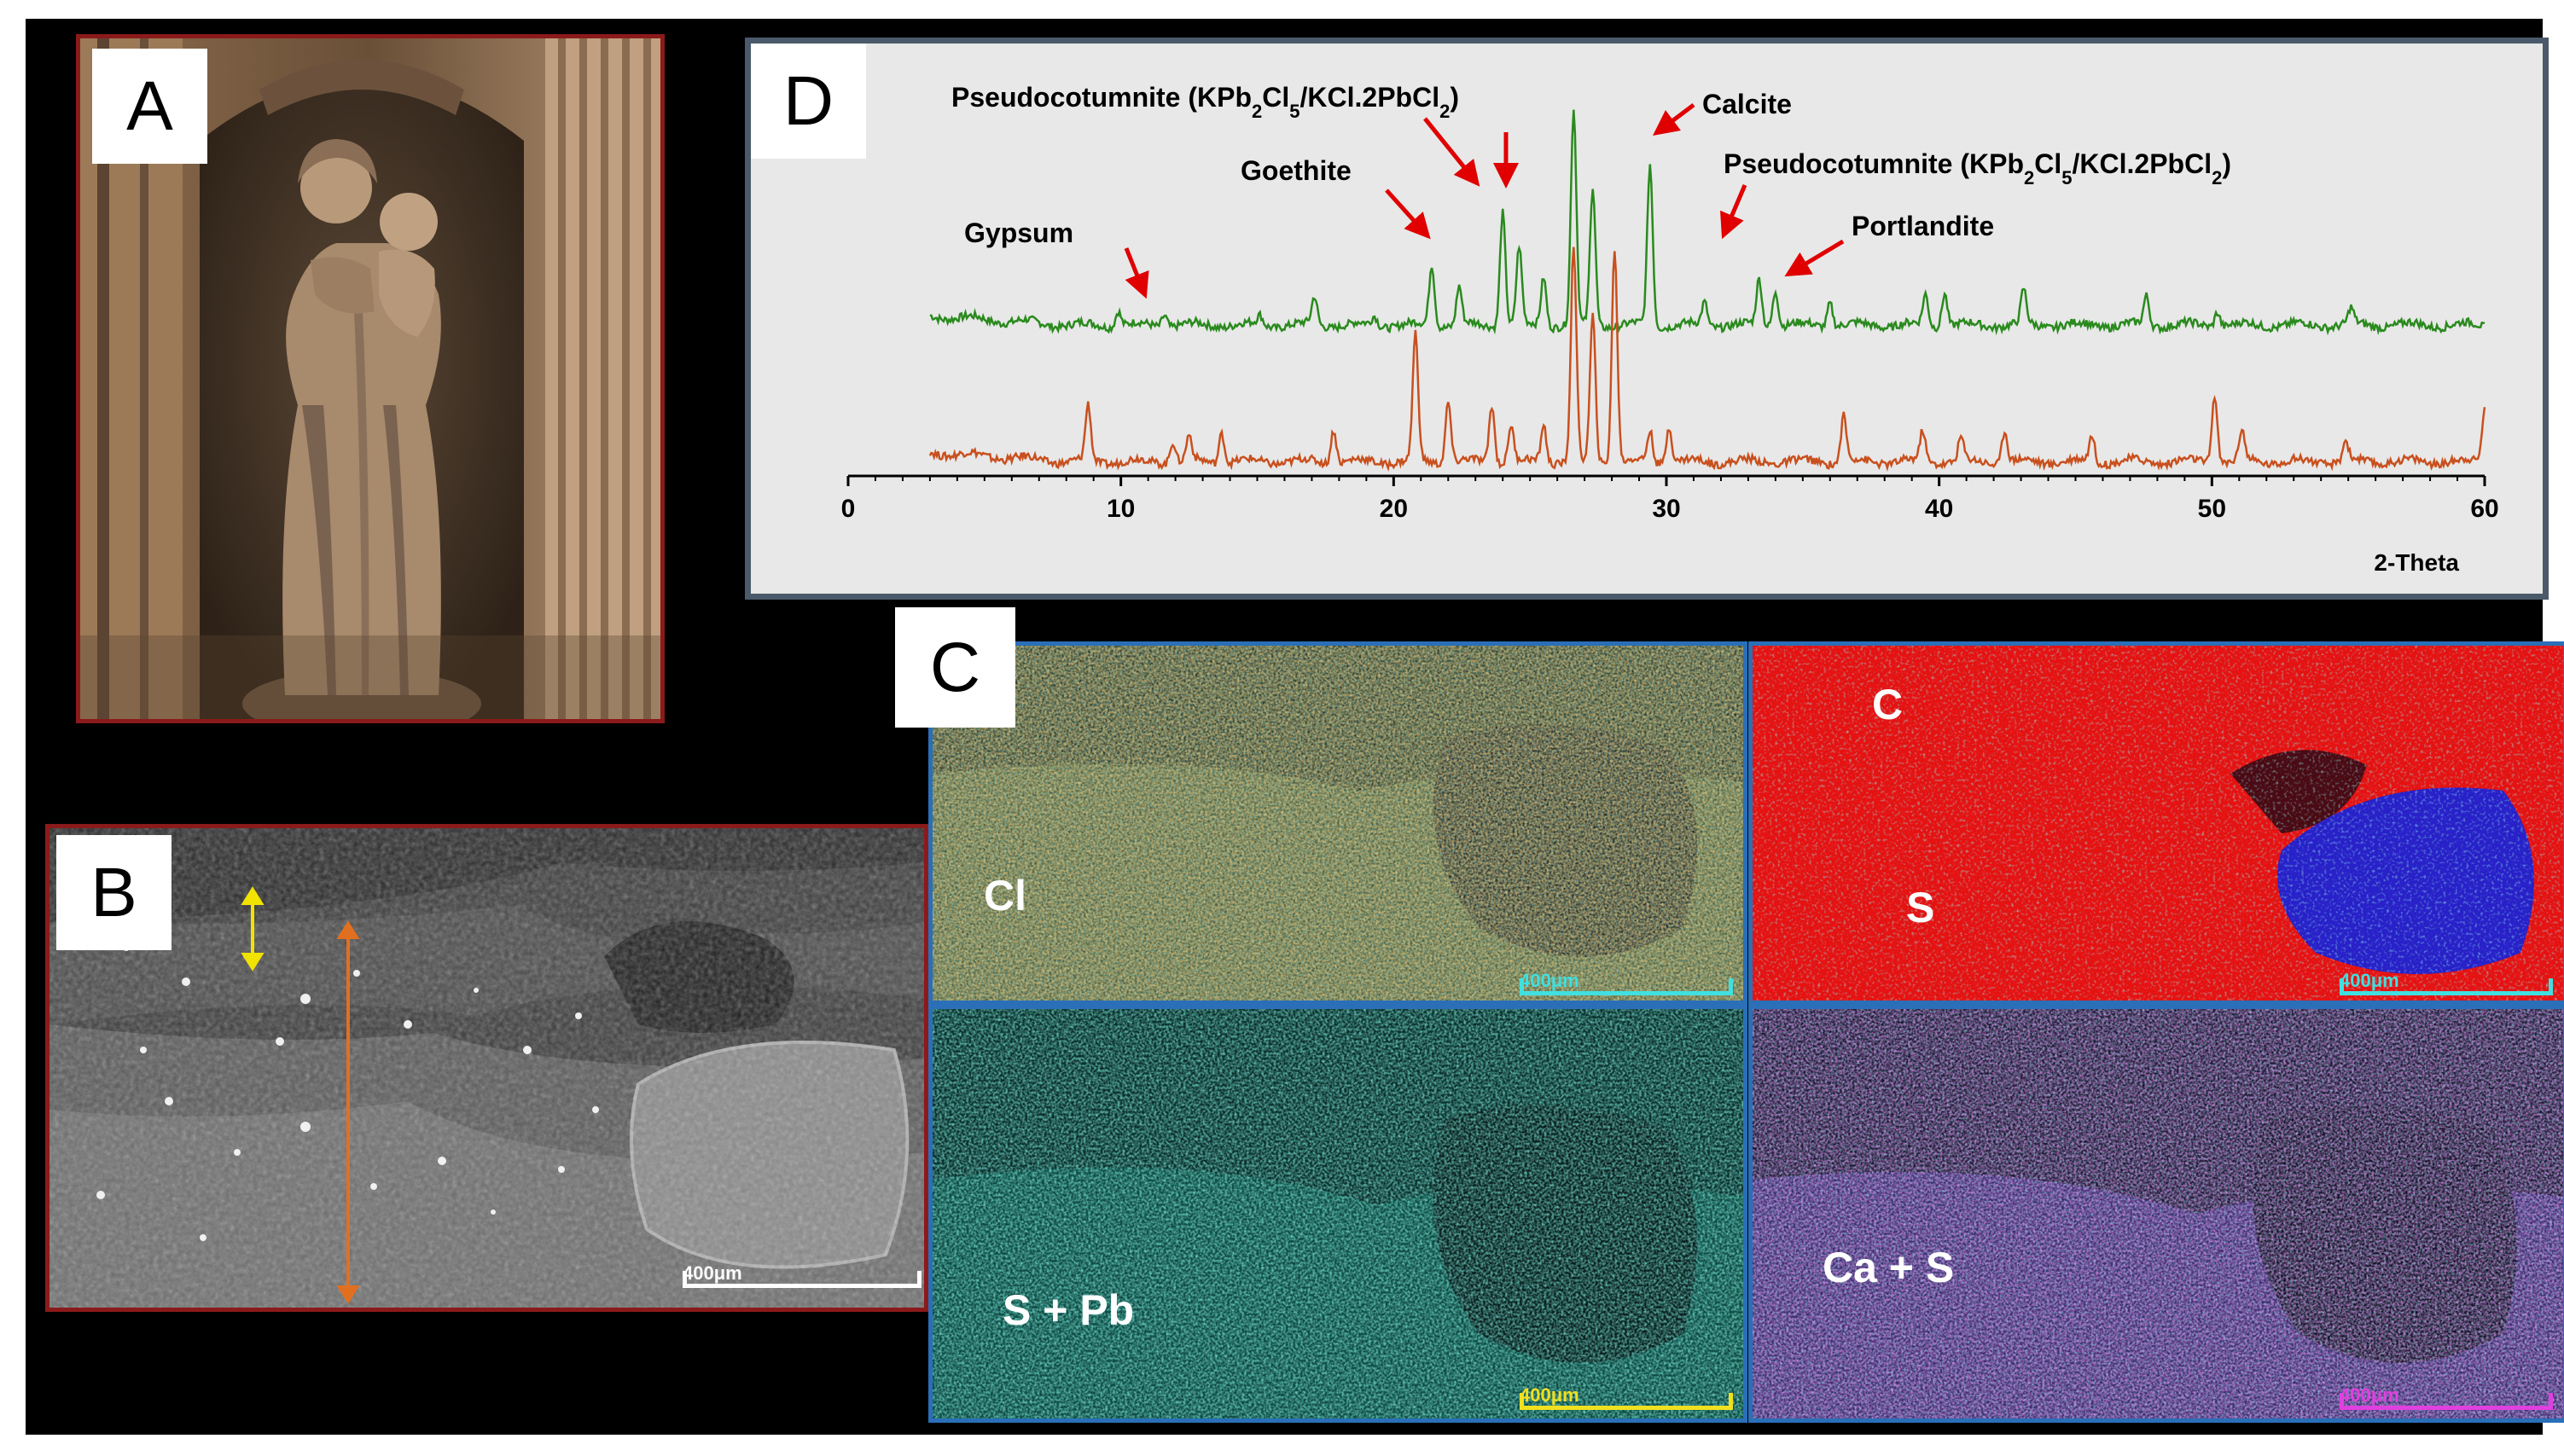 The image size is (2564, 1456). I want to click on annotation-gypsum-label: Gypsum, so click(1018, 233).